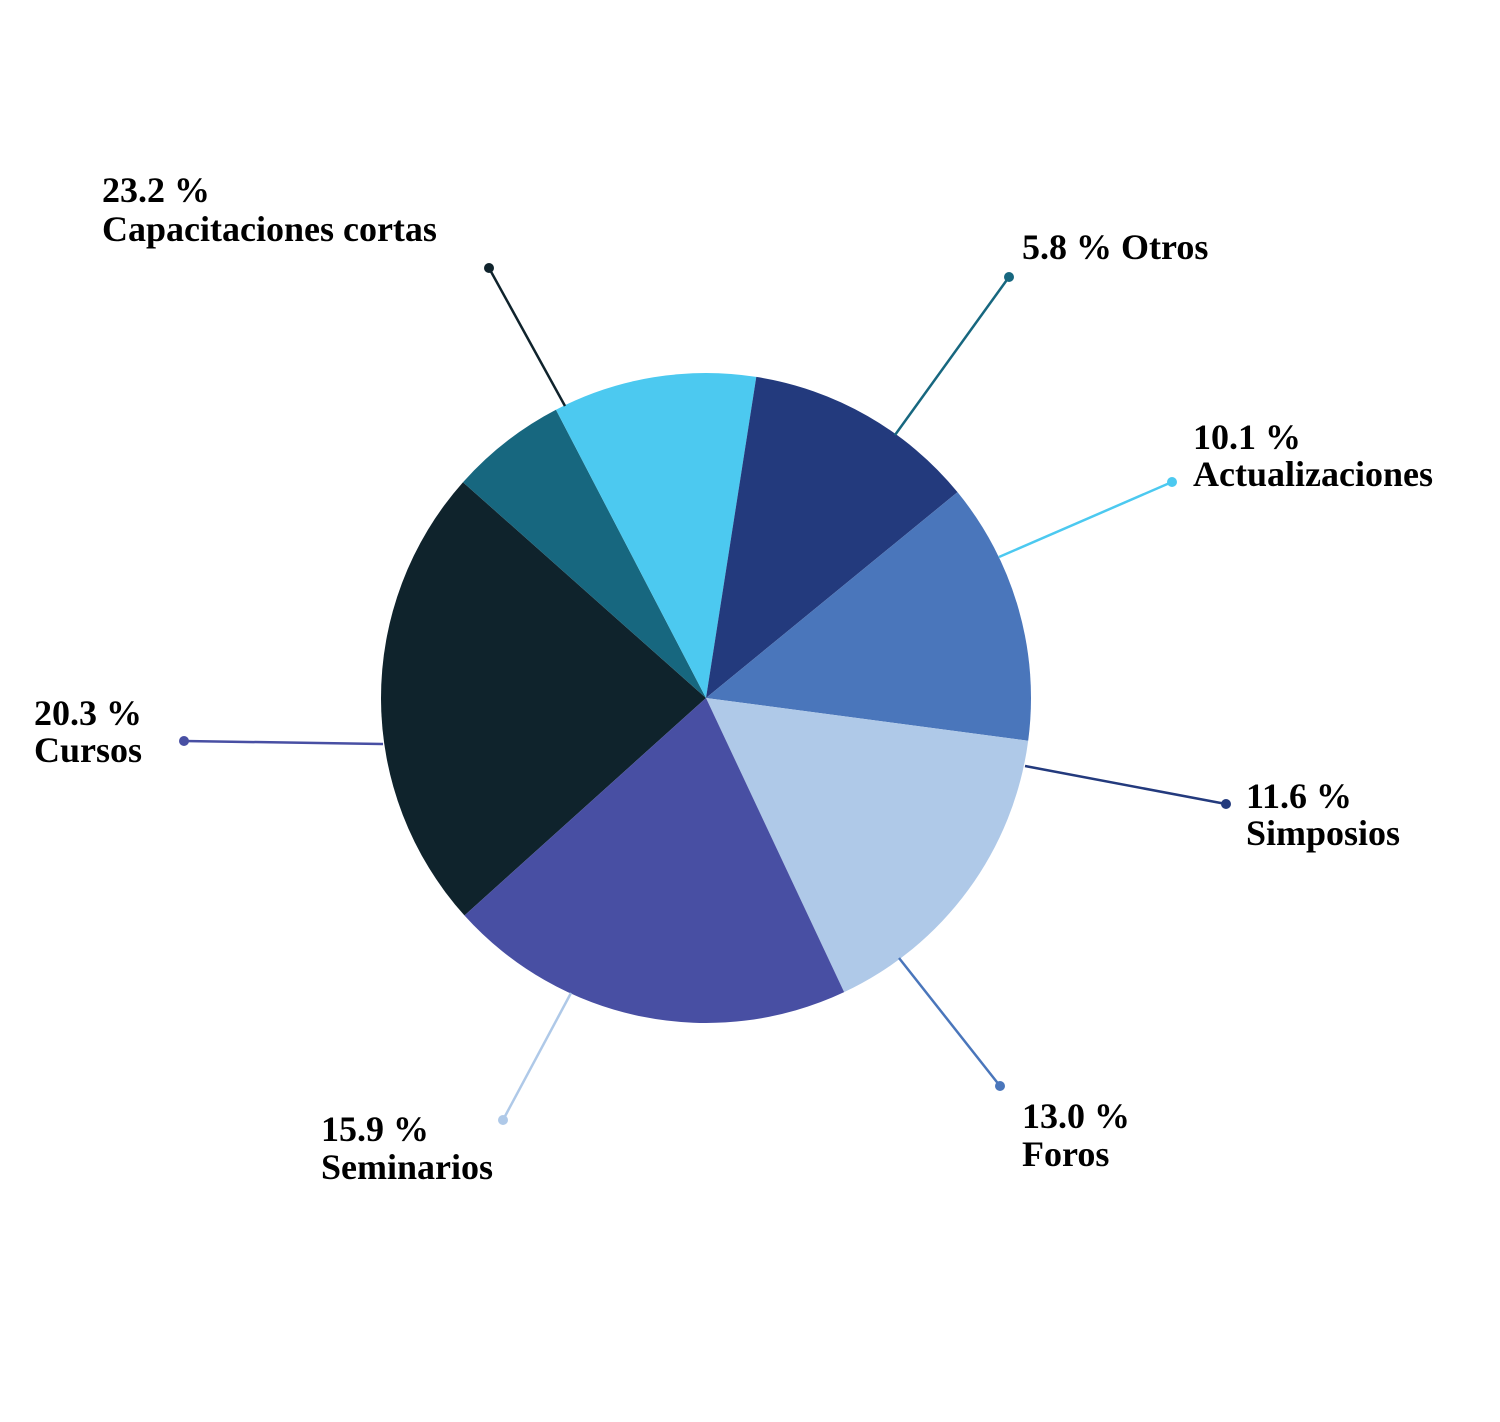  Describe the element at coordinates (867, 845) in the screenshot. I see `pie-slice-seminarios` at that location.